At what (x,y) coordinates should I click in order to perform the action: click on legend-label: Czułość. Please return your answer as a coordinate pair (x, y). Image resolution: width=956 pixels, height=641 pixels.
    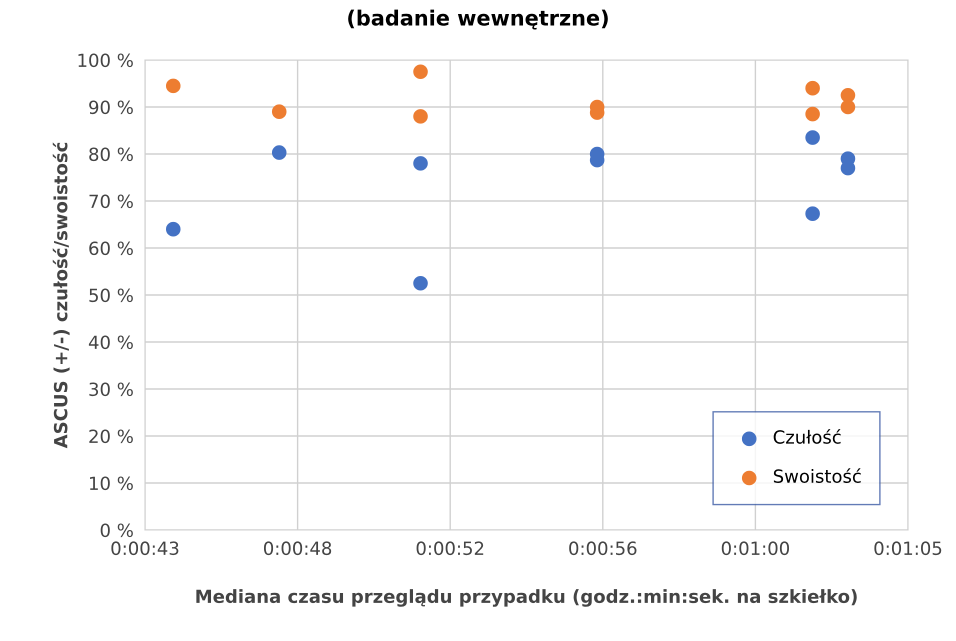
    Looking at the image, I should click on (807, 436).